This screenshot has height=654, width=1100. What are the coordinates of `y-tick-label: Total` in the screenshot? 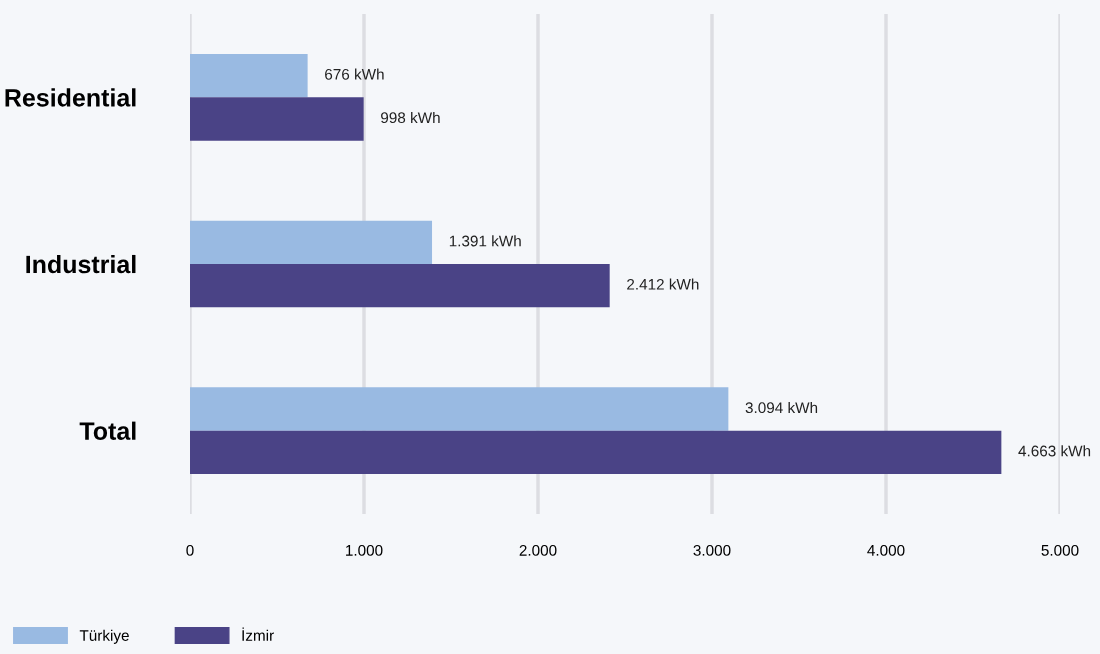 It's located at (107, 430).